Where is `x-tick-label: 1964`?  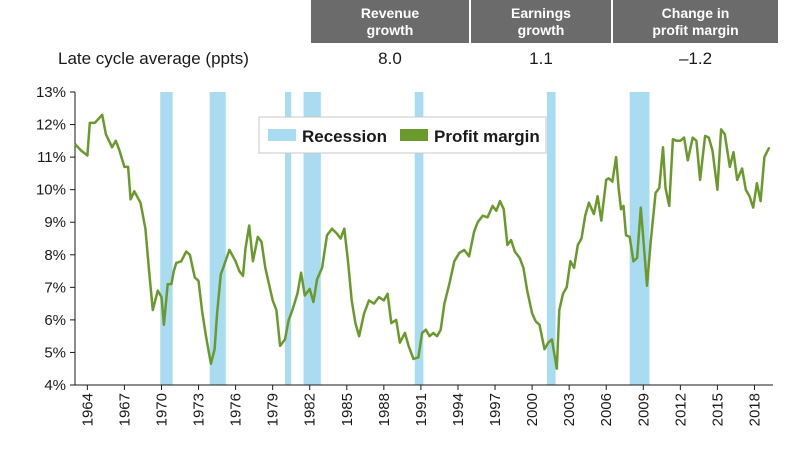
x-tick-label: 1964 is located at coordinates (87, 409).